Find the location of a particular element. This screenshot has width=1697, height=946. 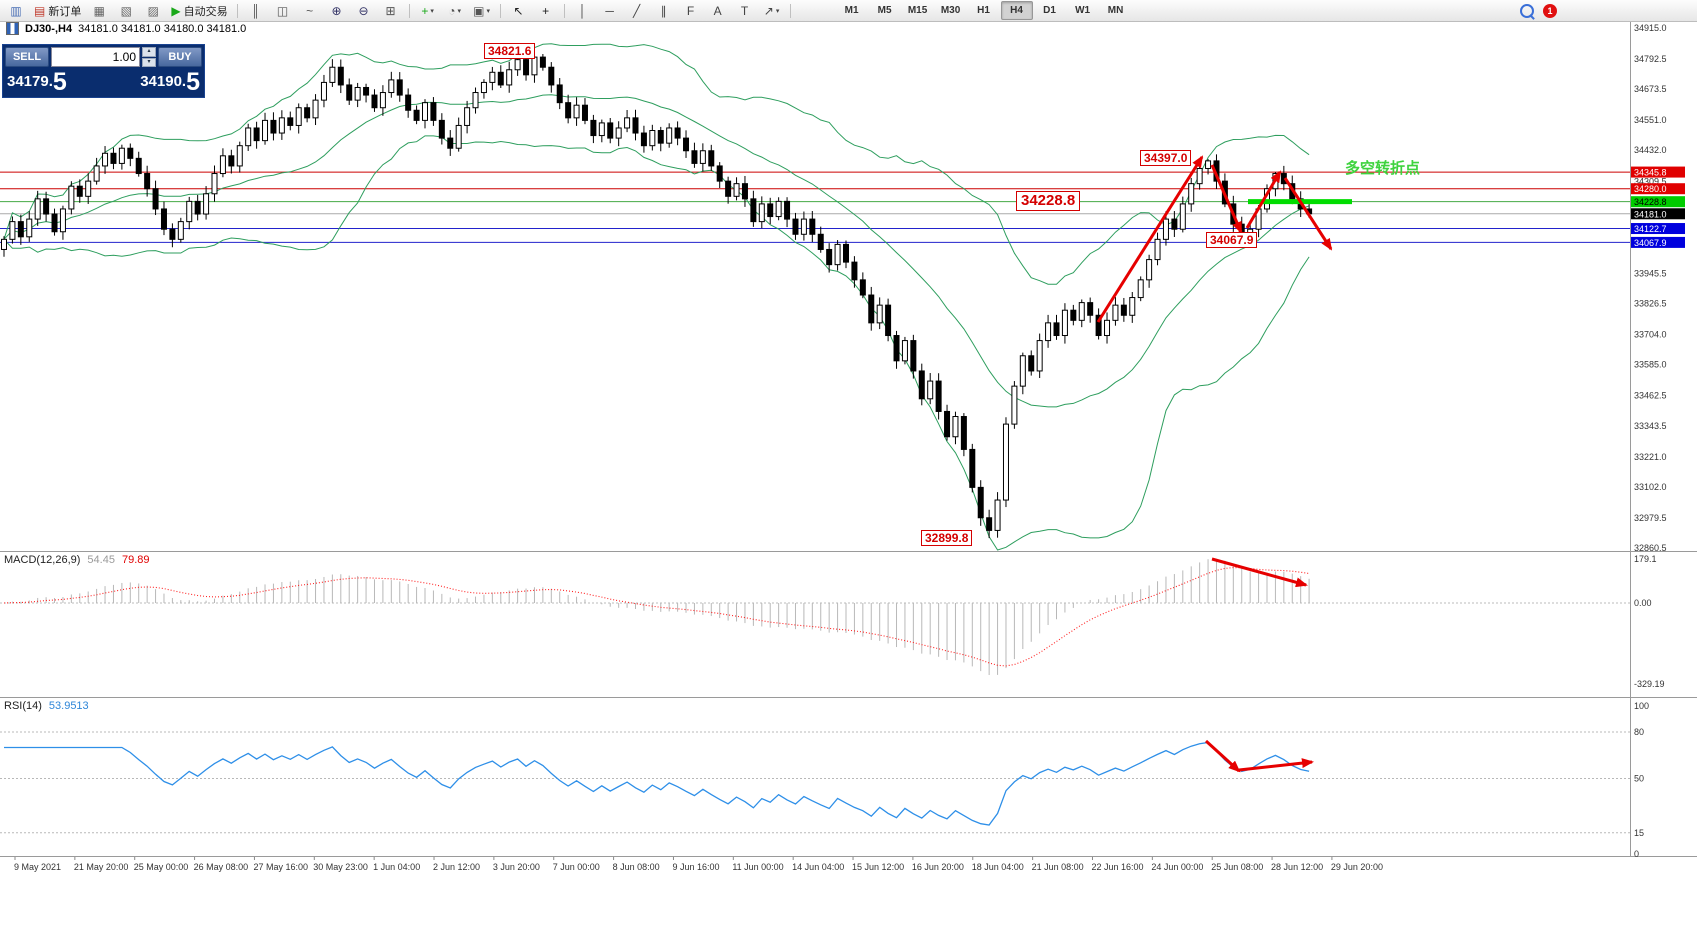

rsi-indicator-label: RSI(14) 53.9513 is located at coordinates (46, 706).